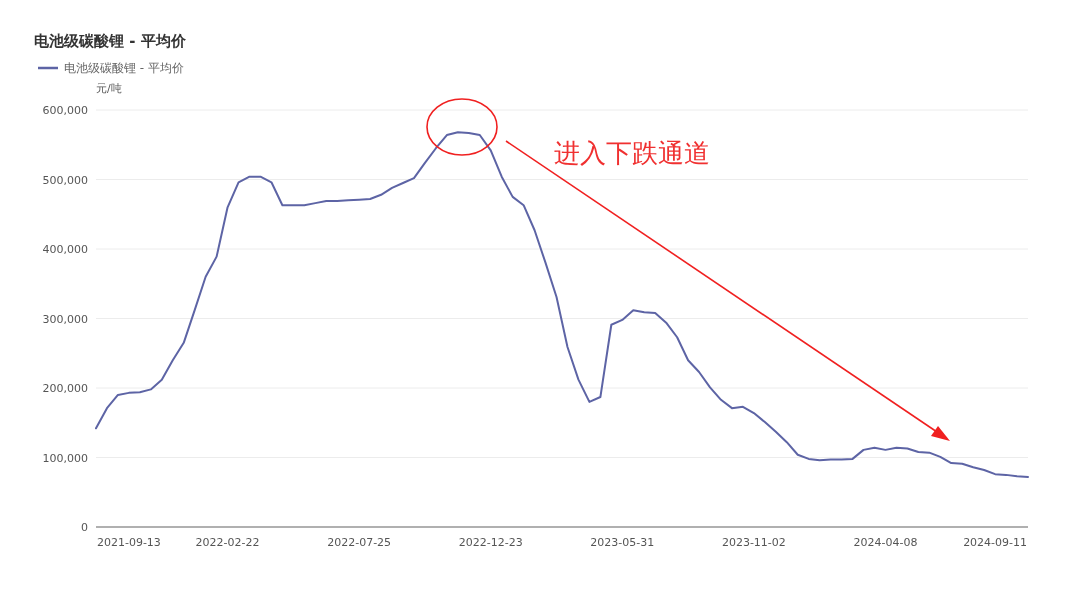  Describe the element at coordinates (84, 527) in the screenshot. I see `y-tick-label: 0` at that location.